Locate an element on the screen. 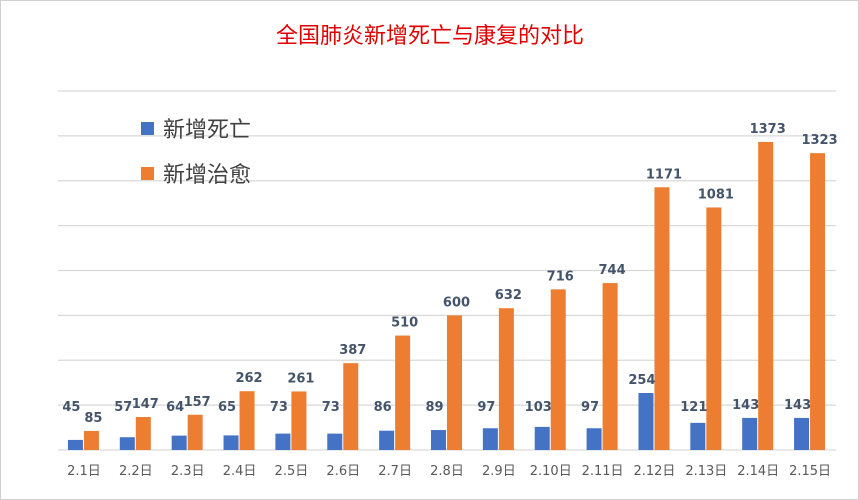 The image size is (859, 500). data-label-deaths: 57 is located at coordinates (123, 407).